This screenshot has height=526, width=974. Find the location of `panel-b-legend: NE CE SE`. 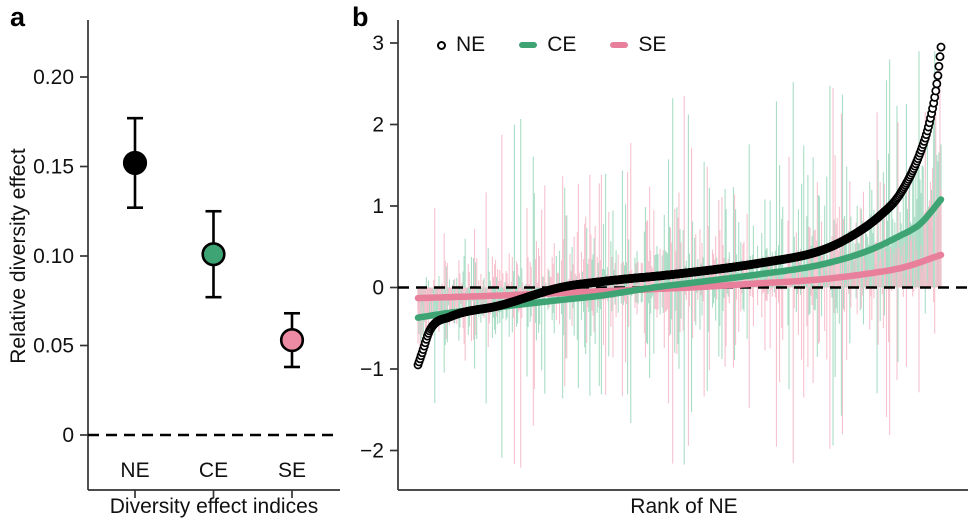

panel-b-legend: NE CE SE is located at coordinates (551, 45).